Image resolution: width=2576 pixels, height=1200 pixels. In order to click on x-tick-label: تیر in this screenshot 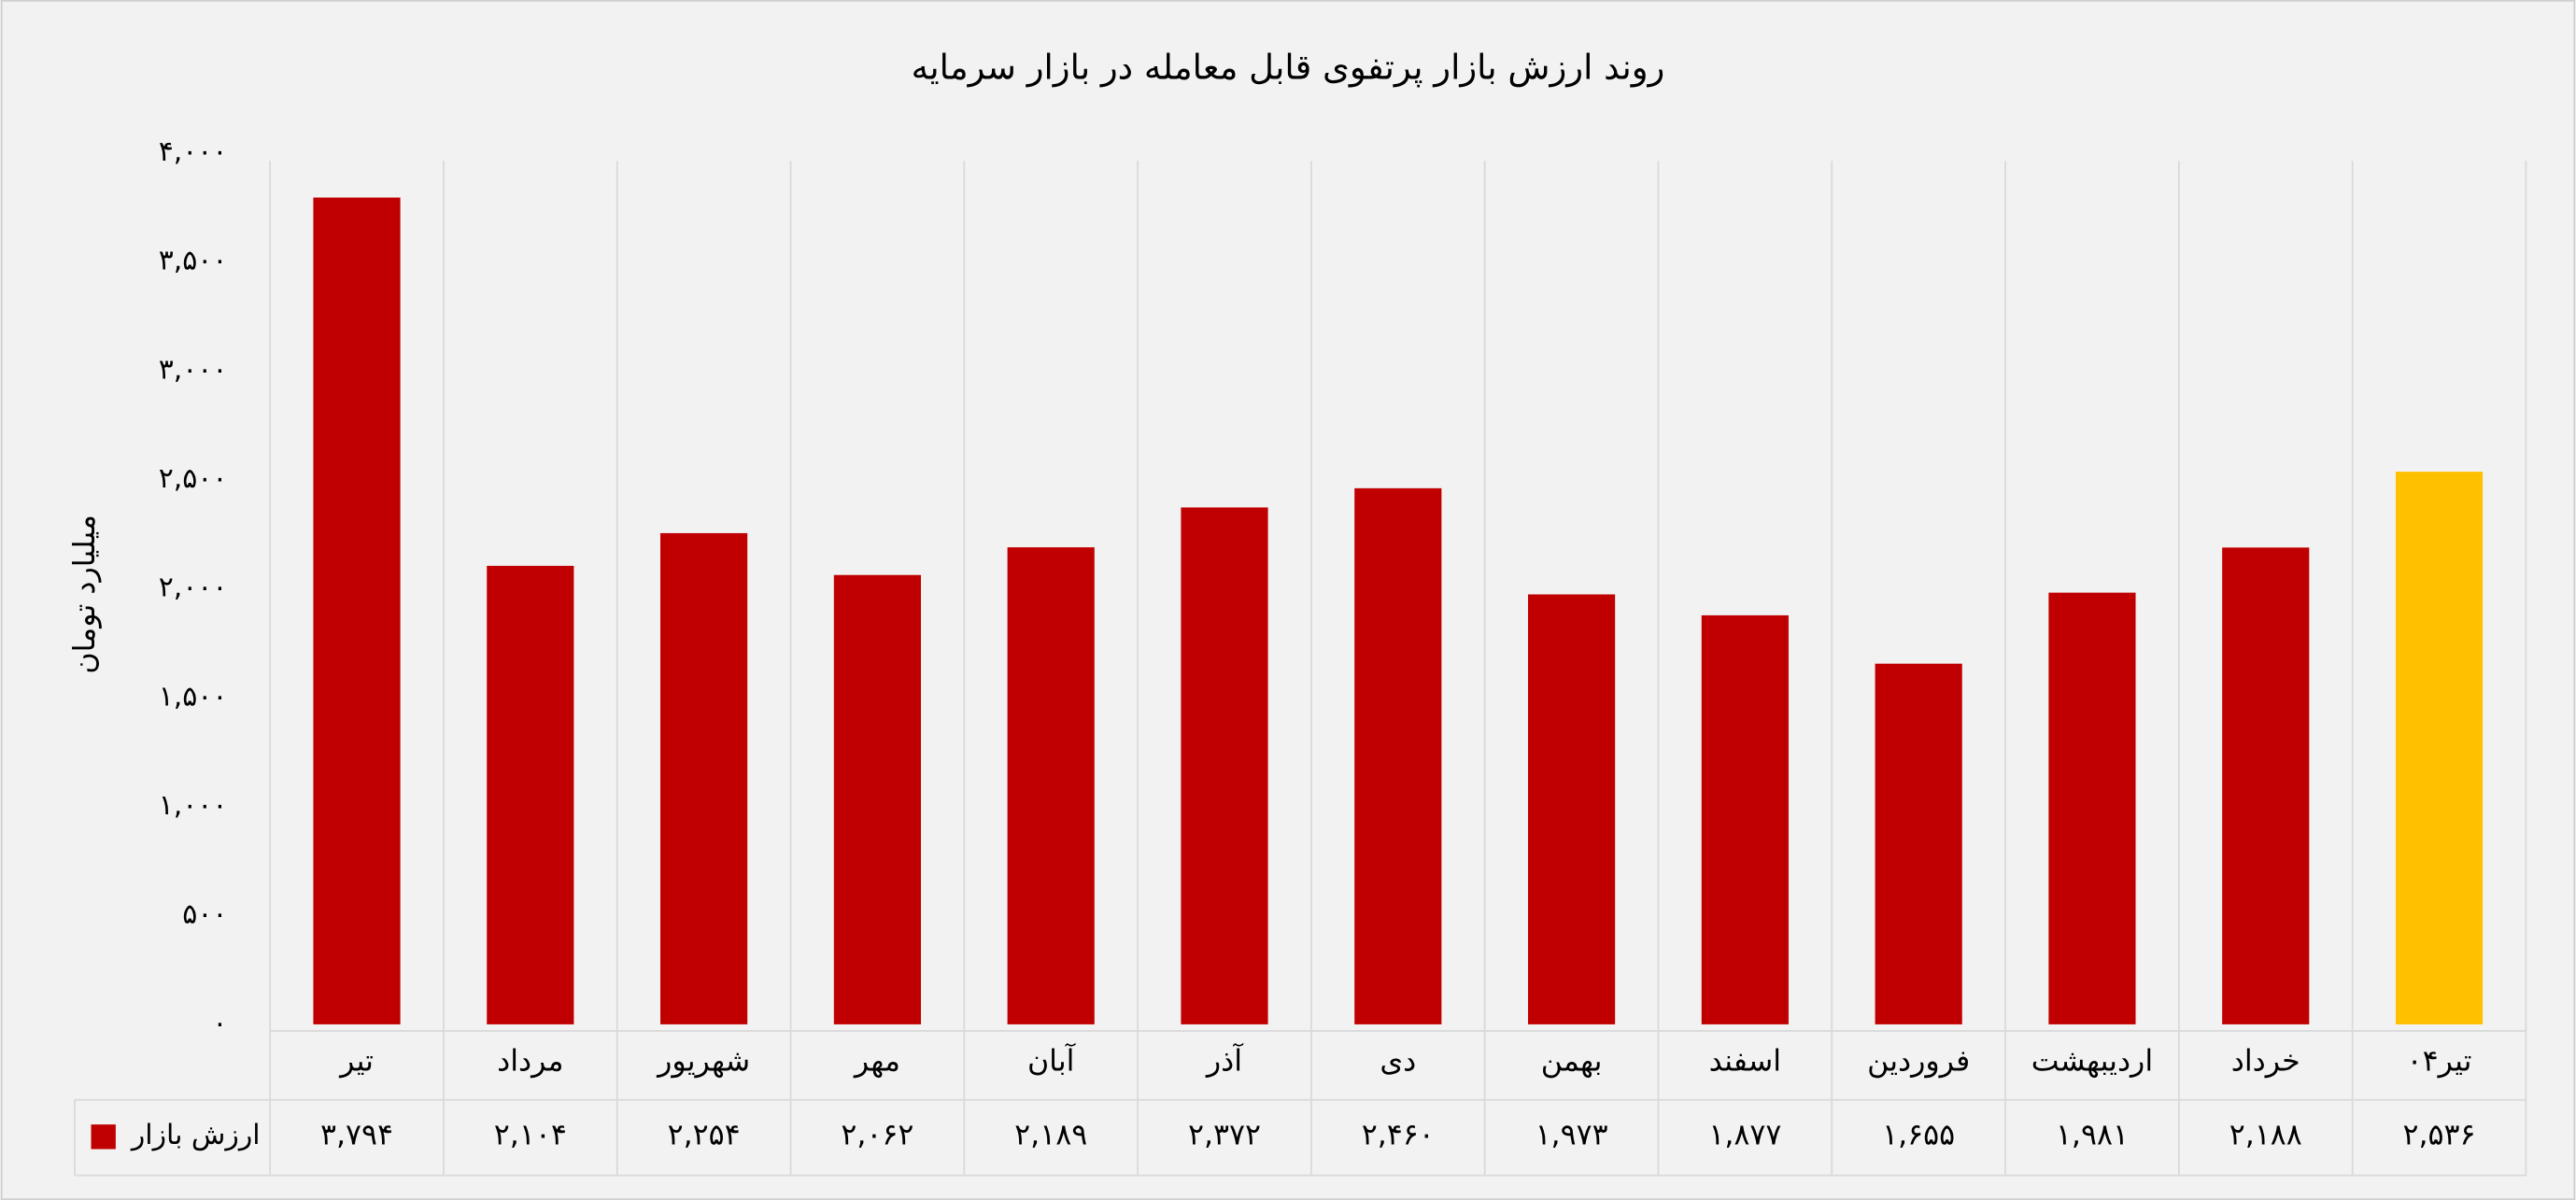, I will do `click(356, 1061)`.